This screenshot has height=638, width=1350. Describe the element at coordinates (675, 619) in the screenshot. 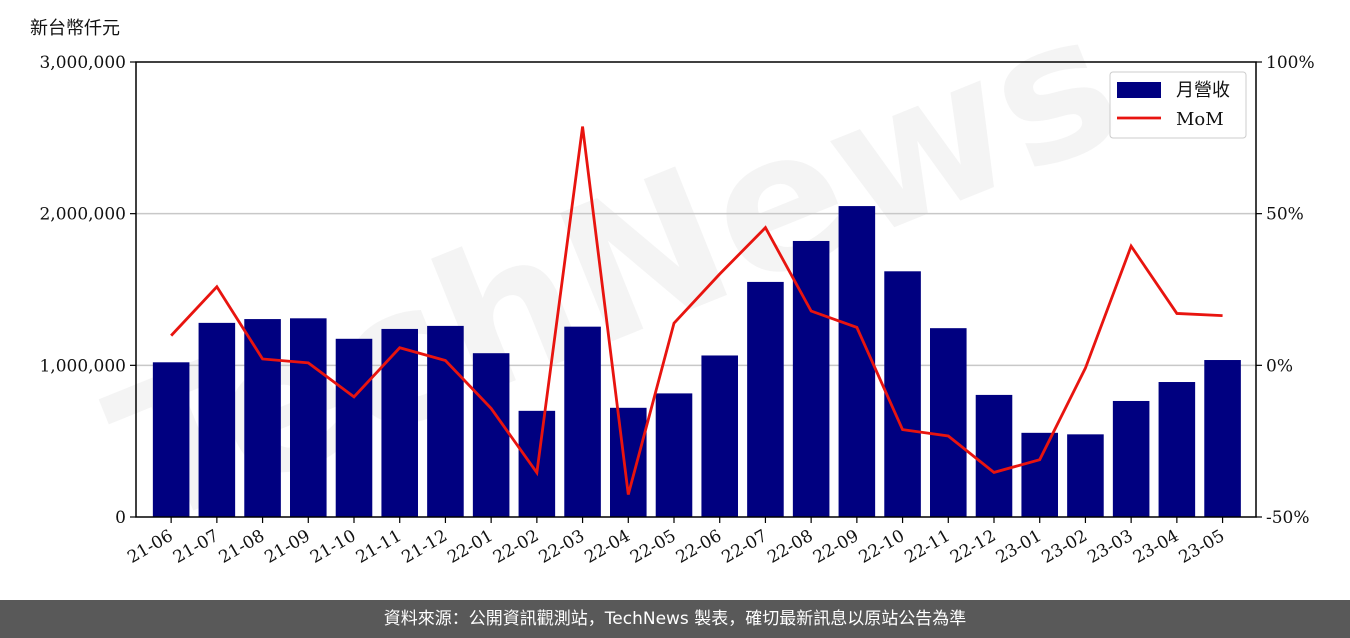

I see `source-footer: 資料來源：公開資訊觀測站，TechNews 製表，確切最新訊息以原站公告為準` at that location.